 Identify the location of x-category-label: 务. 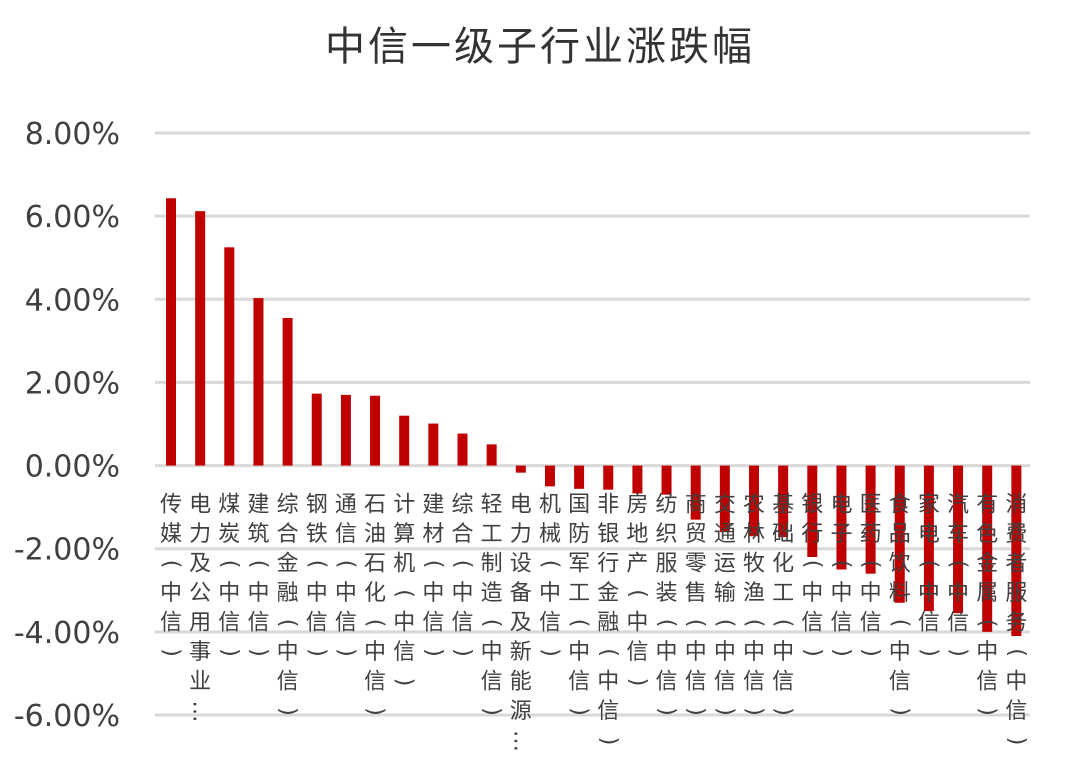
(1016, 623).